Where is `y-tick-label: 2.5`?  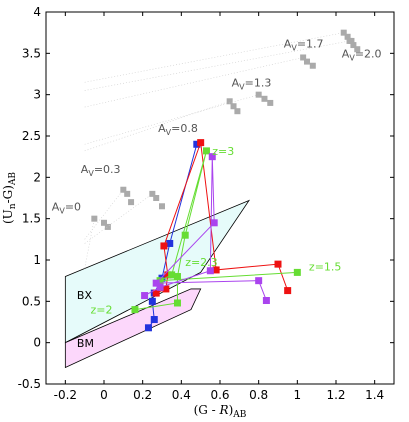
y-tick-label: 2.5 is located at coordinates (31, 136).